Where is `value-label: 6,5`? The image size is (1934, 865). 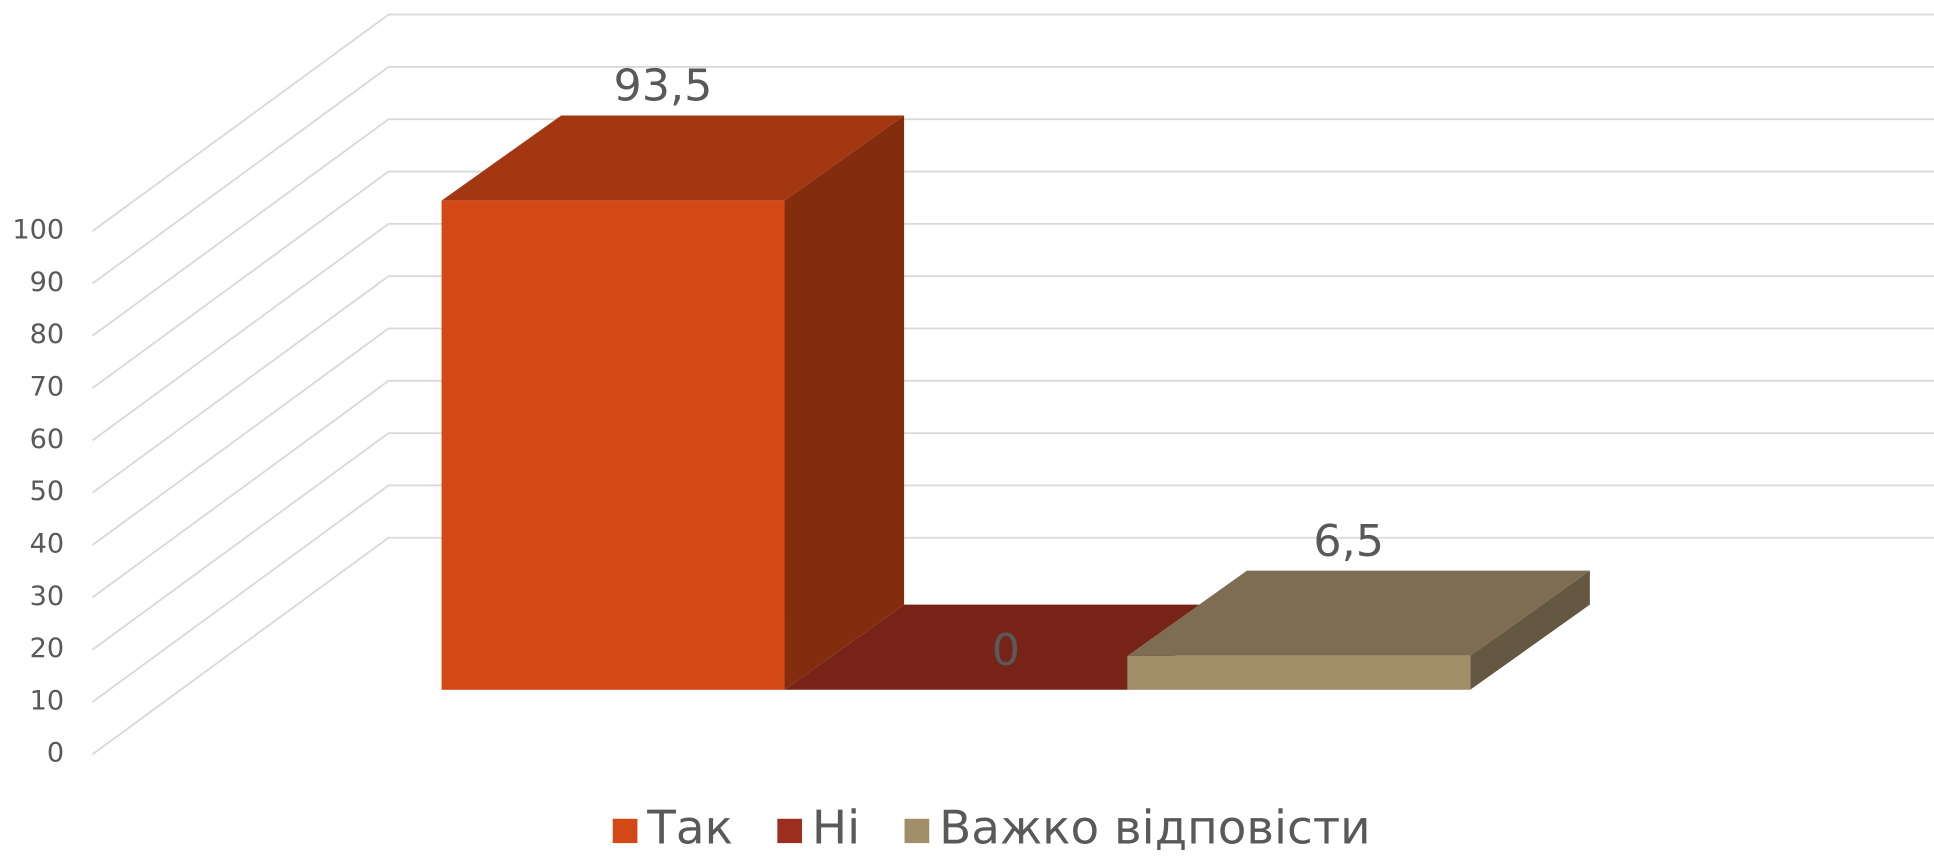
value-label: 6,5 is located at coordinates (1348, 541).